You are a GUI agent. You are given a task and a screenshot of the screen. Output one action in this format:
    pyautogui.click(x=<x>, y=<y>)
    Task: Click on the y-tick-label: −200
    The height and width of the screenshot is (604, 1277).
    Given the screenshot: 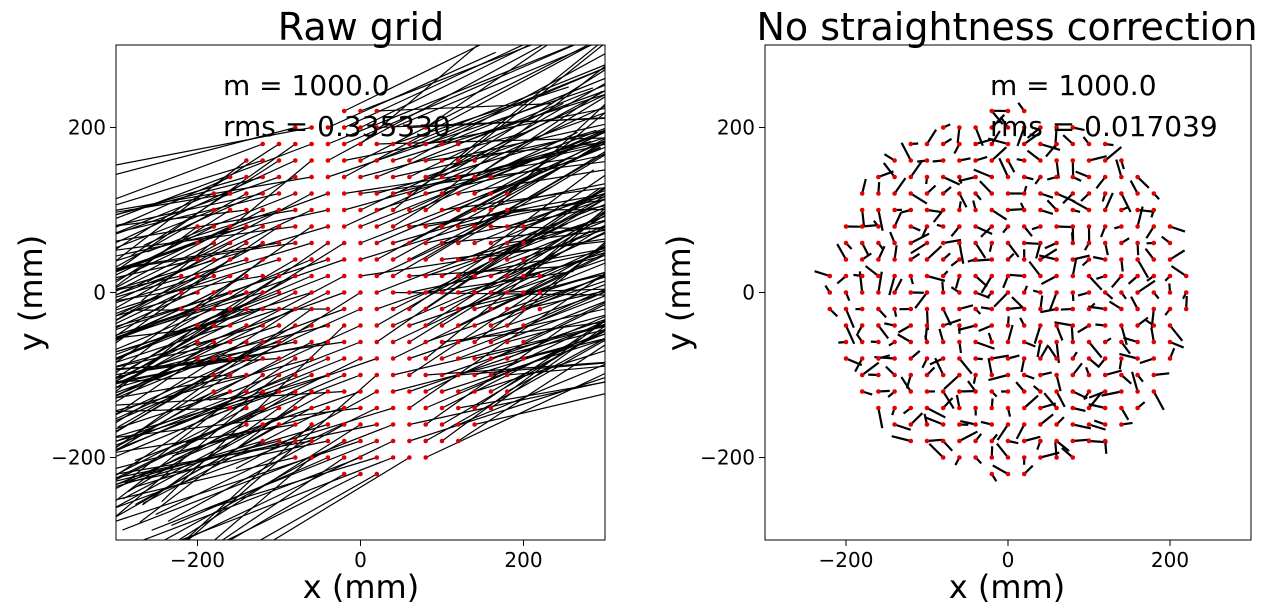 What is the action you would take?
    pyautogui.click(x=727, y=458)
    